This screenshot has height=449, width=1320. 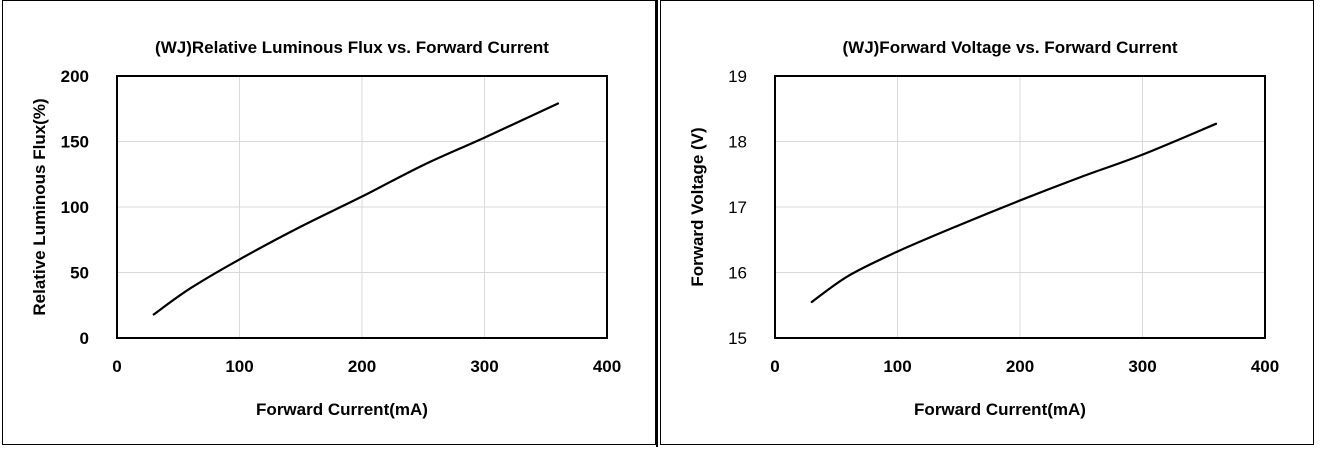 What do you see at coordinates (657, 223) in the screenshot?
I see `panel-divider` at bounding box center [657, 223].